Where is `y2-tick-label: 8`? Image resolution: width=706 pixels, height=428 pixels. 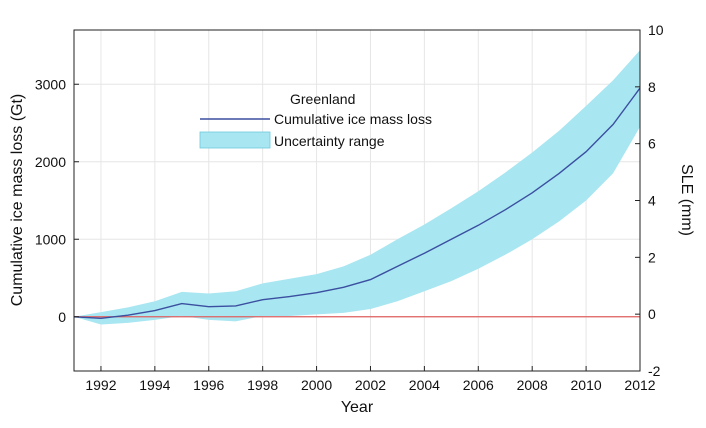
y2-tick-label: 8 is located at coordinates (652, 87).